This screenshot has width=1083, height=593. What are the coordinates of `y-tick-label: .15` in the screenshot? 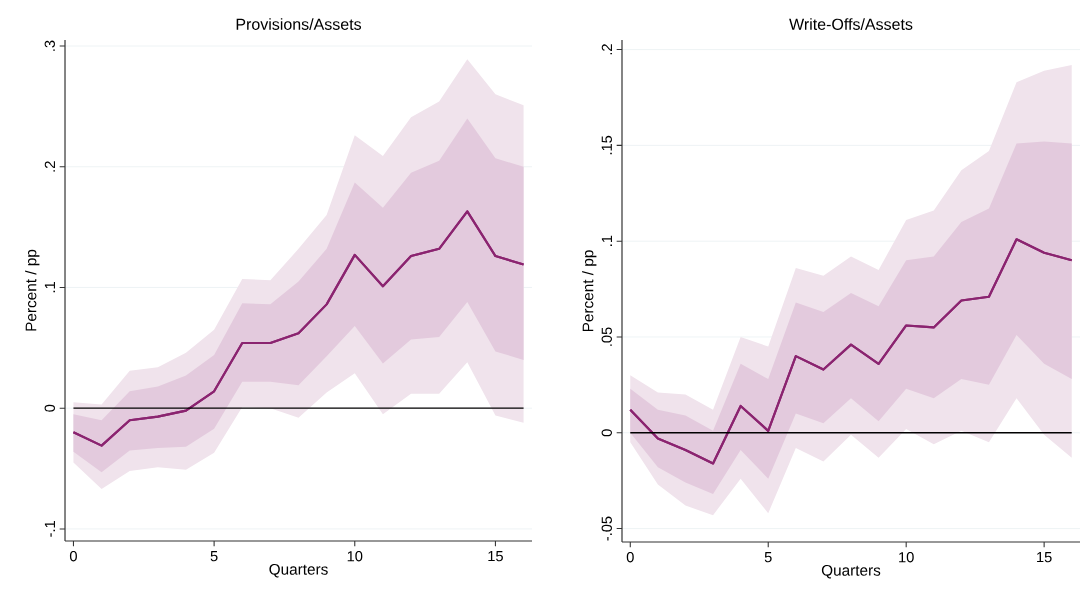 It's located at (606, 145).